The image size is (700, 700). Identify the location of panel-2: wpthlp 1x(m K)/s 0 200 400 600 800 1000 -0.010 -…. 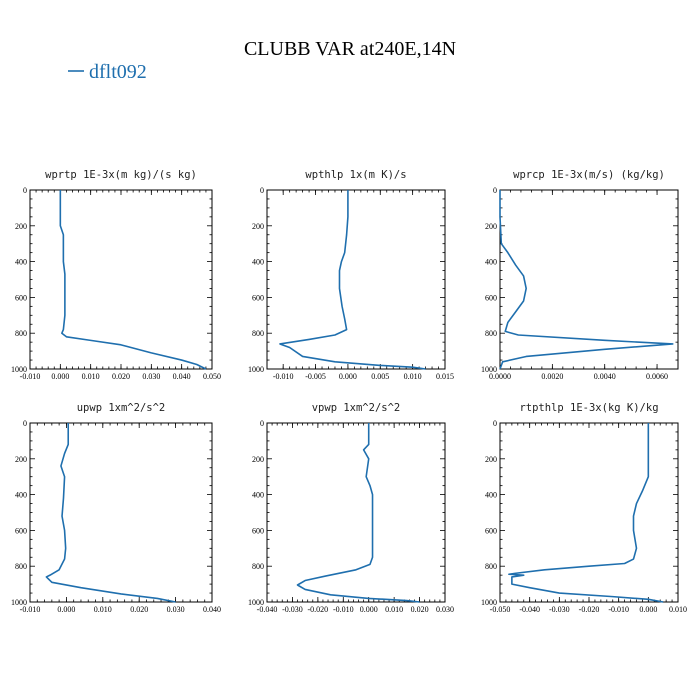
(351, 275).